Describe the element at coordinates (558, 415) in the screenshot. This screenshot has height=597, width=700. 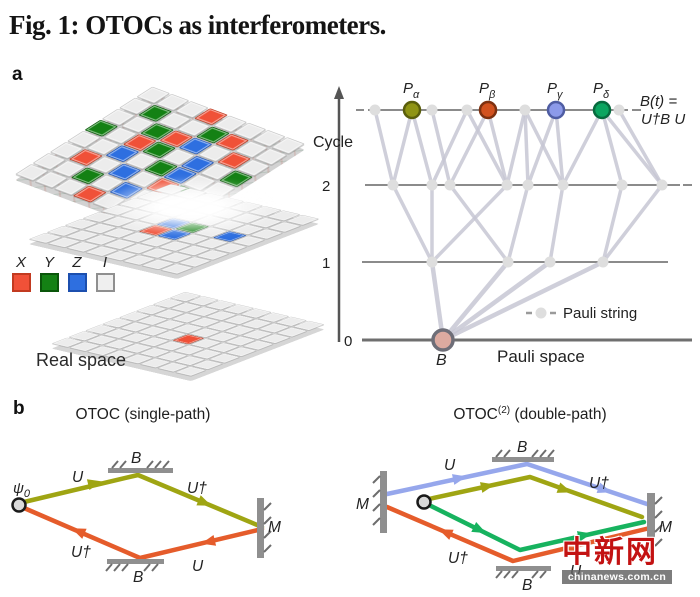
I see `otoc2-rest: (double-path)` at that location.